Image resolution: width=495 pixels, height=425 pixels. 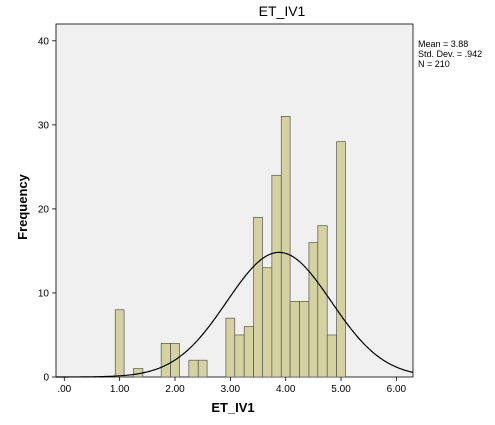 I want to click on x-tick-label: 1.00, so click(x=120, y=389).